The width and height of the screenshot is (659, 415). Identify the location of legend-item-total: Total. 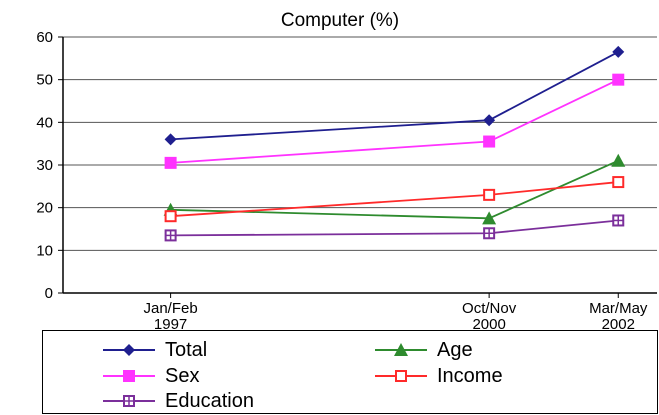
(154, 350).